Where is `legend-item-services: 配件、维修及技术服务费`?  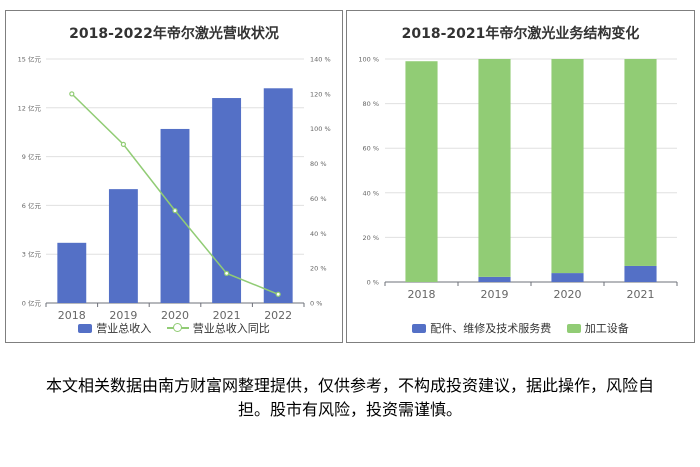
legend-item-services: 配件、维修及技术服务费 is located at coordinates (481, 328).